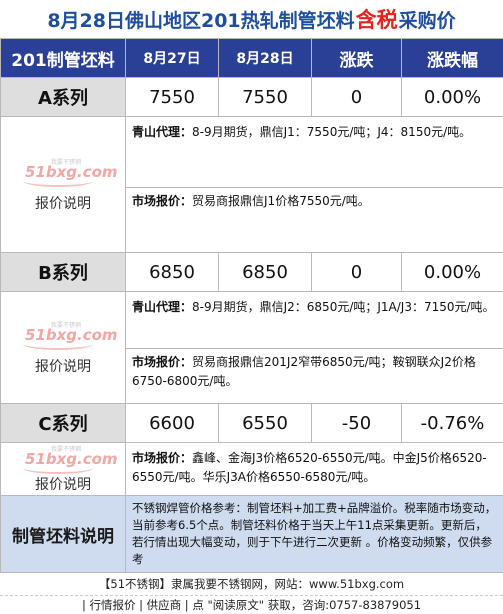  Describe the element at coordinates (172, 97) in the screenshot. I see `price-27: 7550` at that location.